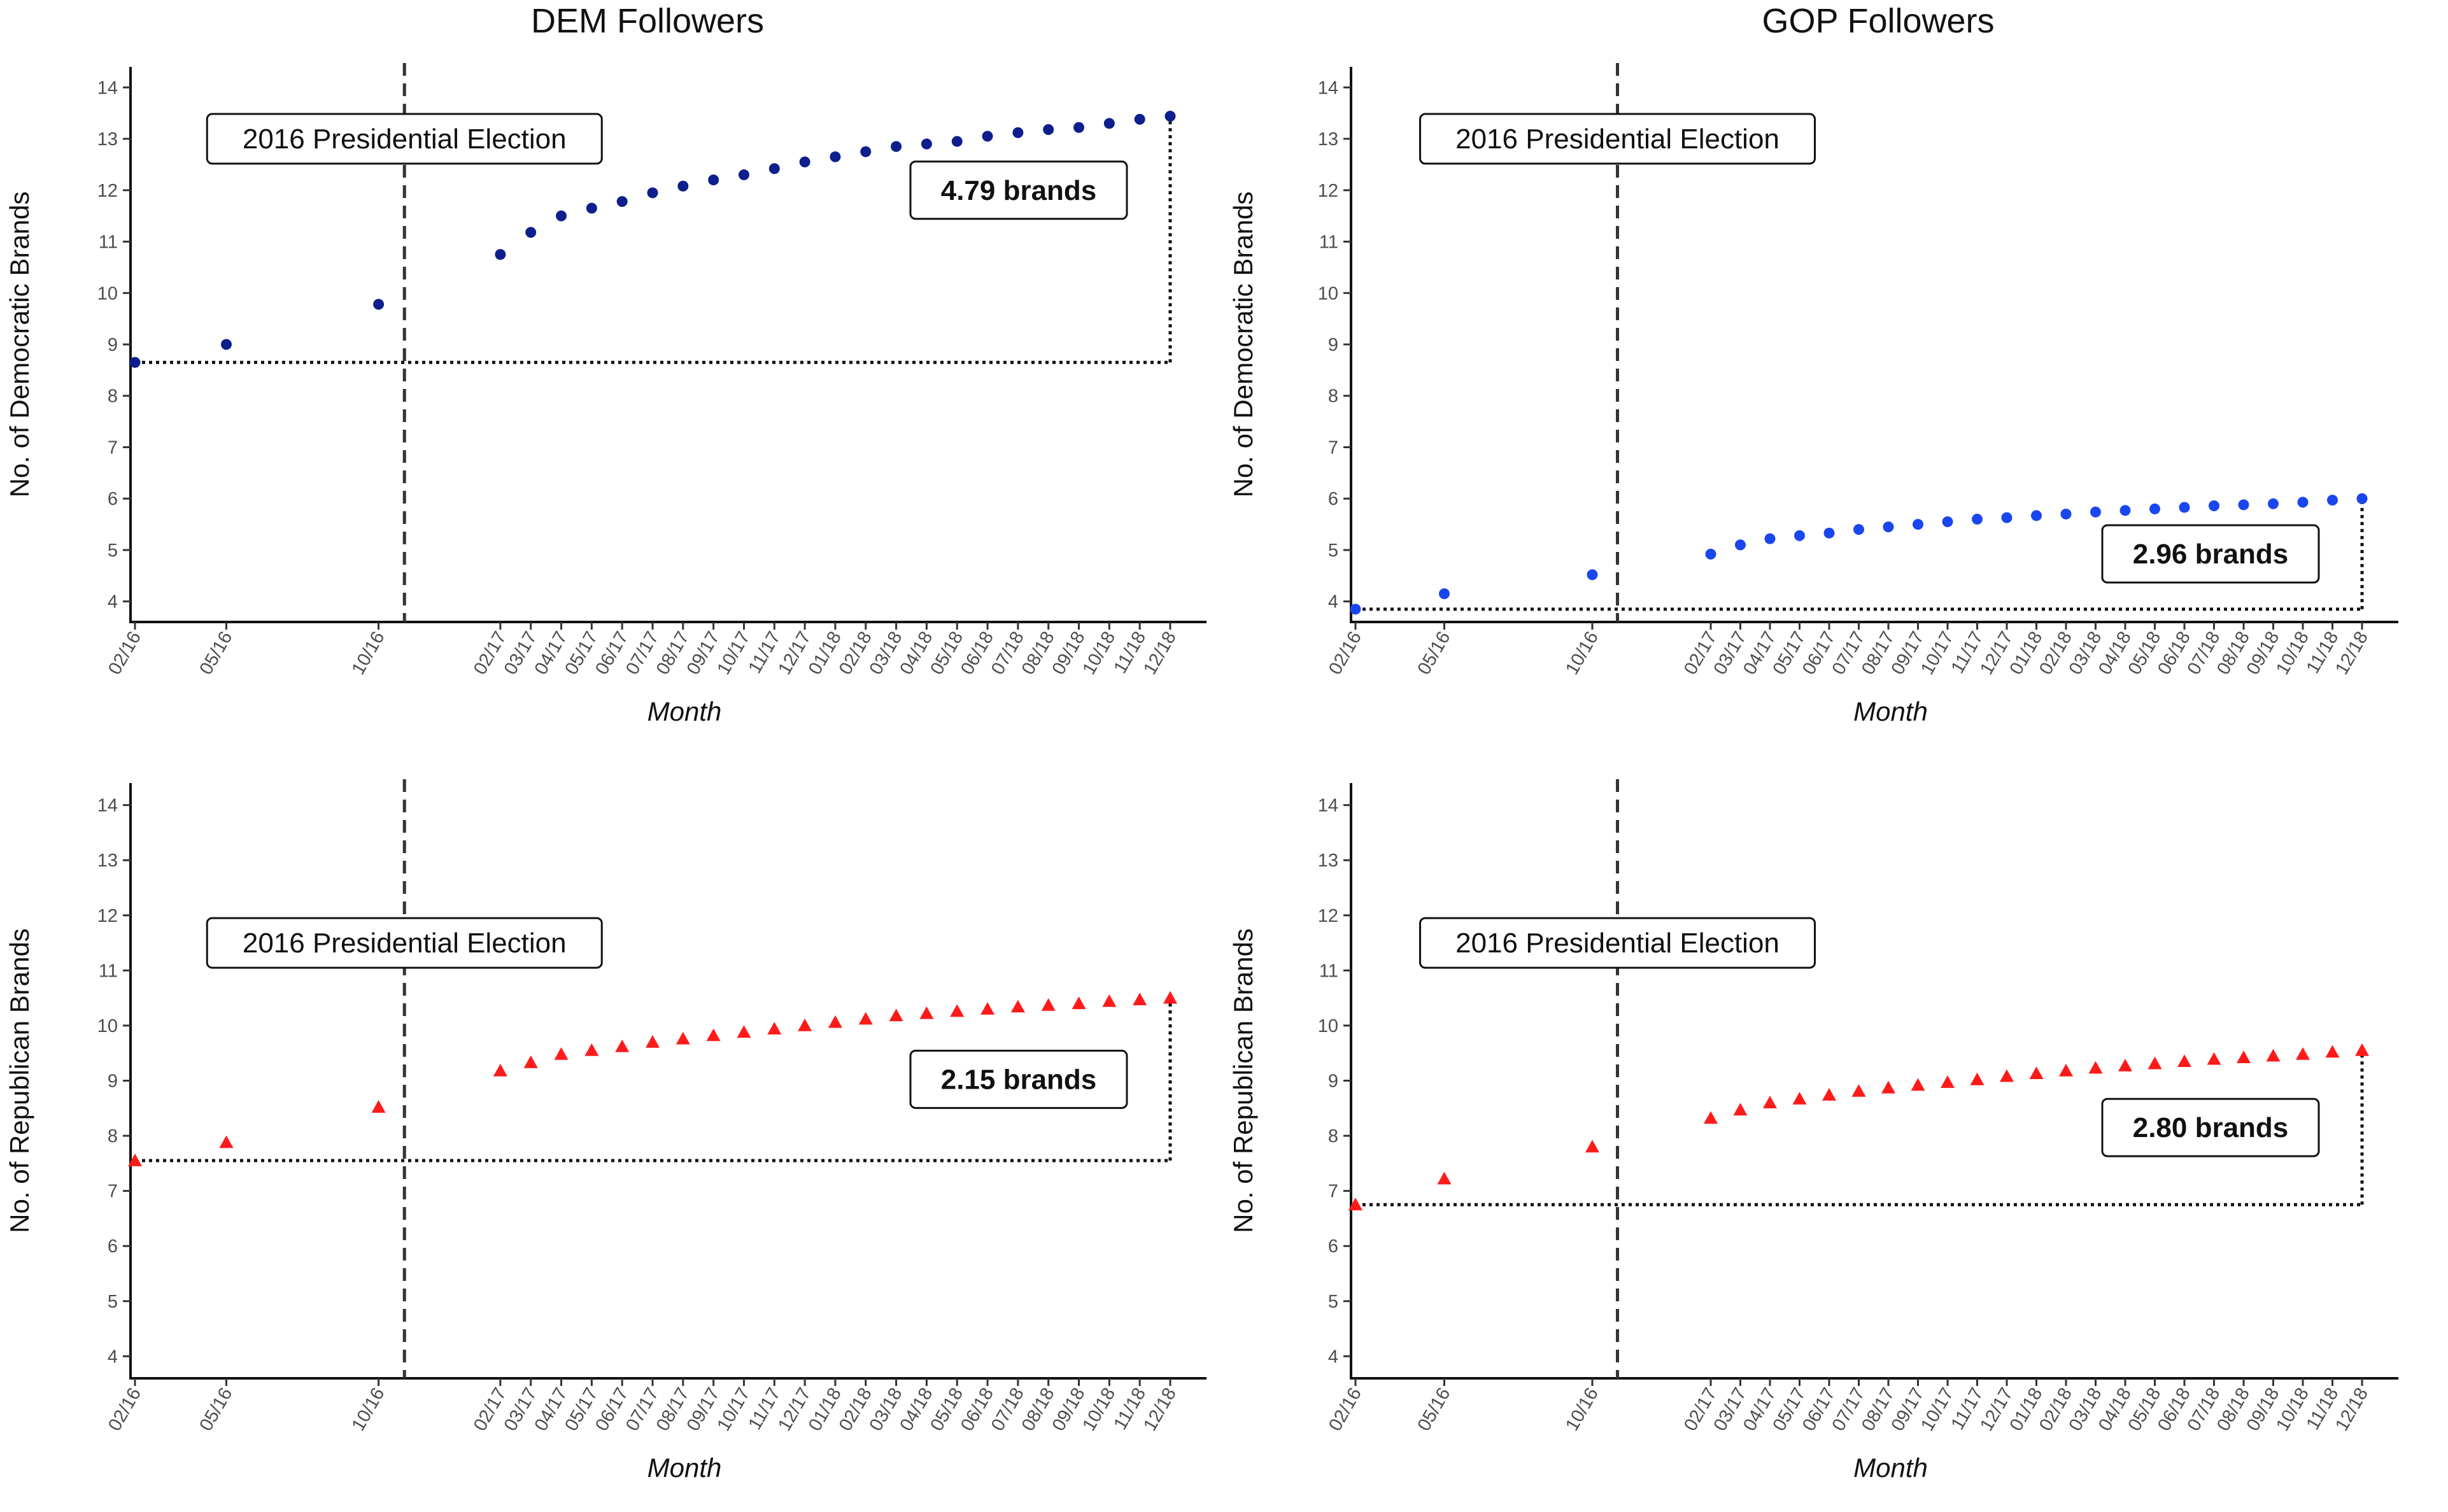 The width and height of the screenshot is (2448, 1512). I want to click on y-tick-label: 12, so click(107, 916).